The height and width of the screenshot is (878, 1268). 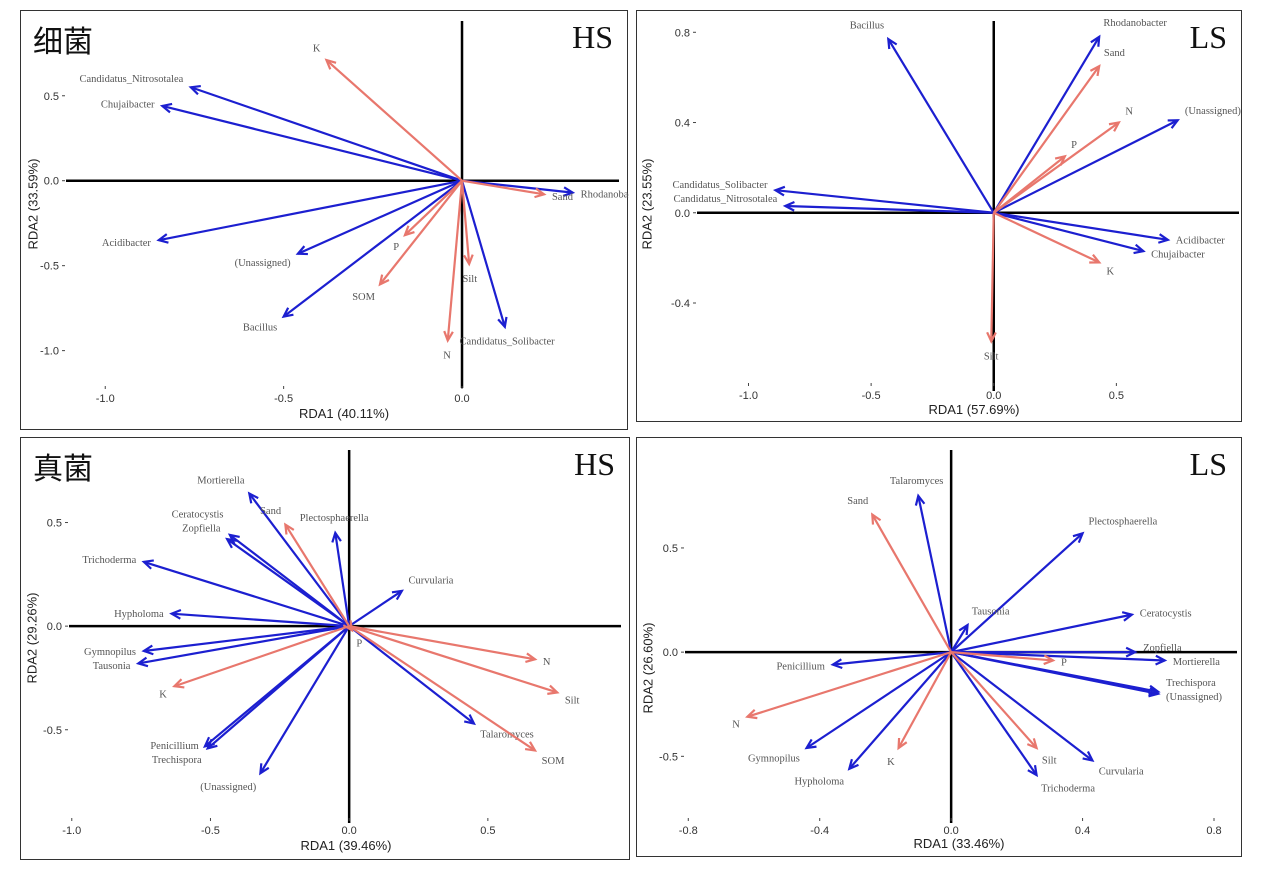 I want to click on environment-vector: SOM, so click(x=456, y=696).